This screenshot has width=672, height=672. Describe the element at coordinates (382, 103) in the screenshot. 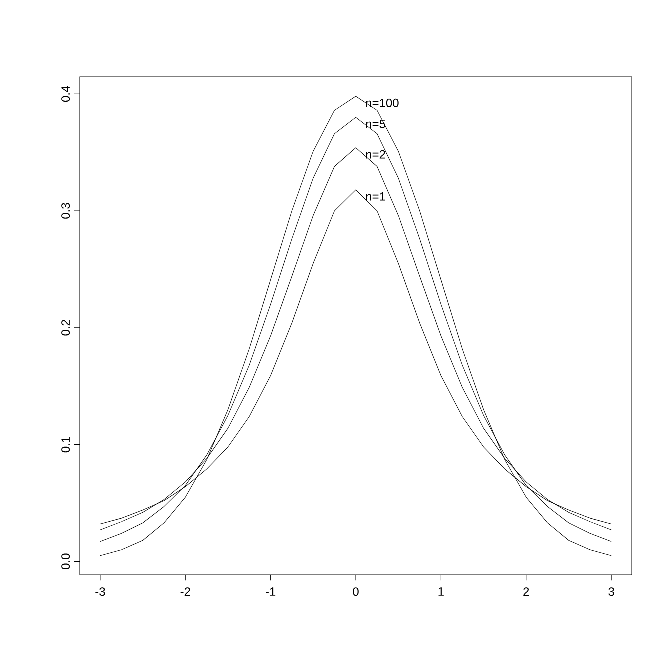

I see `series-label: n=100` at that location.